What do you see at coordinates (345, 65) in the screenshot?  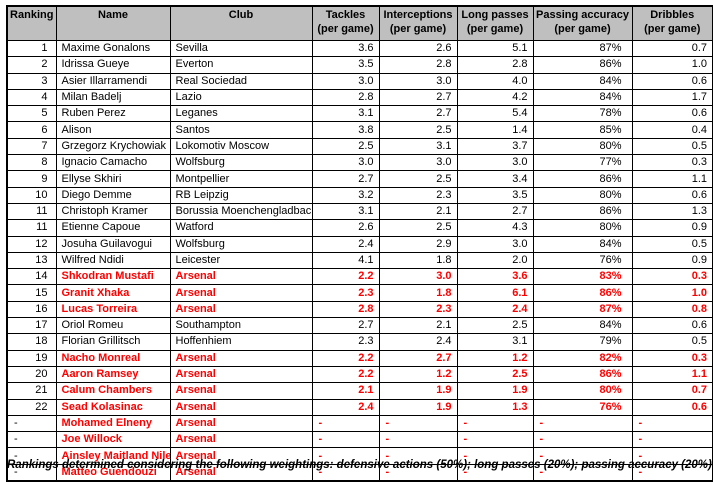 I see `cell-tackles: 3.5` at bounding box center [345, 65].